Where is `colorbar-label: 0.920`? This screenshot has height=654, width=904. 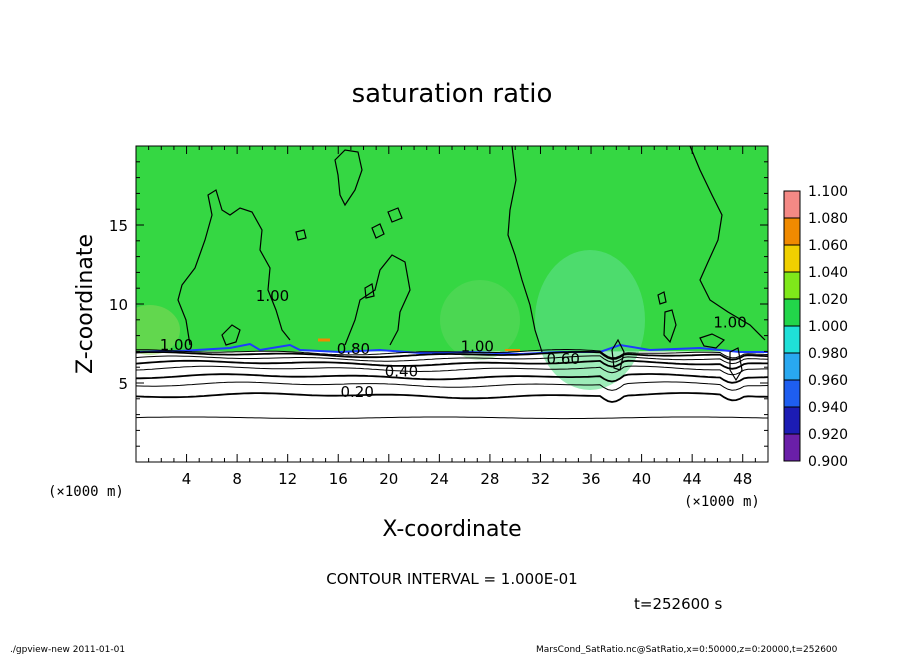
colorbar-label: 0.920 is located at coordinates (828, 435).